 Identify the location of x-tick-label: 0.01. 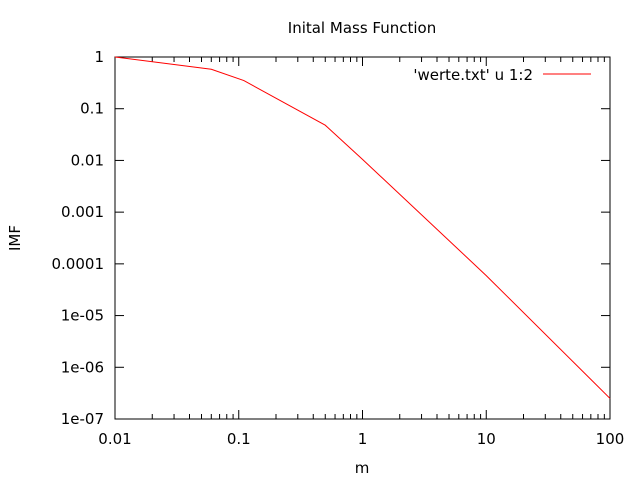
(114, 439).